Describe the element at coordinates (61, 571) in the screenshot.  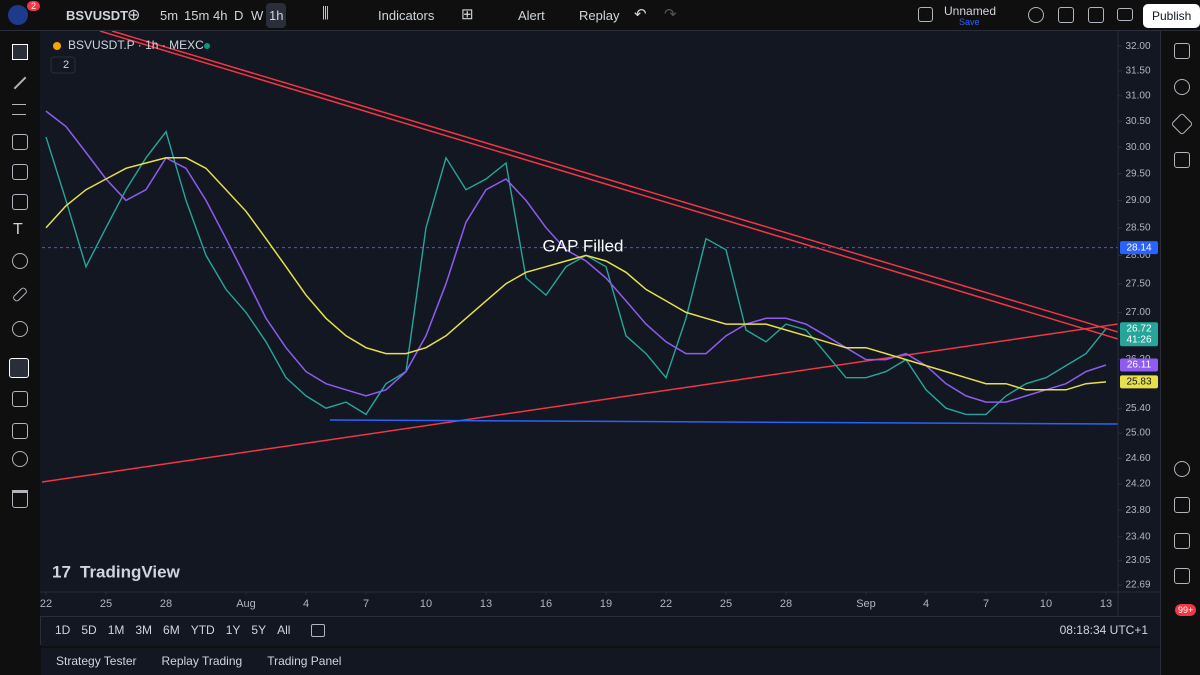
I see `watermark-logo: 17` at that location.